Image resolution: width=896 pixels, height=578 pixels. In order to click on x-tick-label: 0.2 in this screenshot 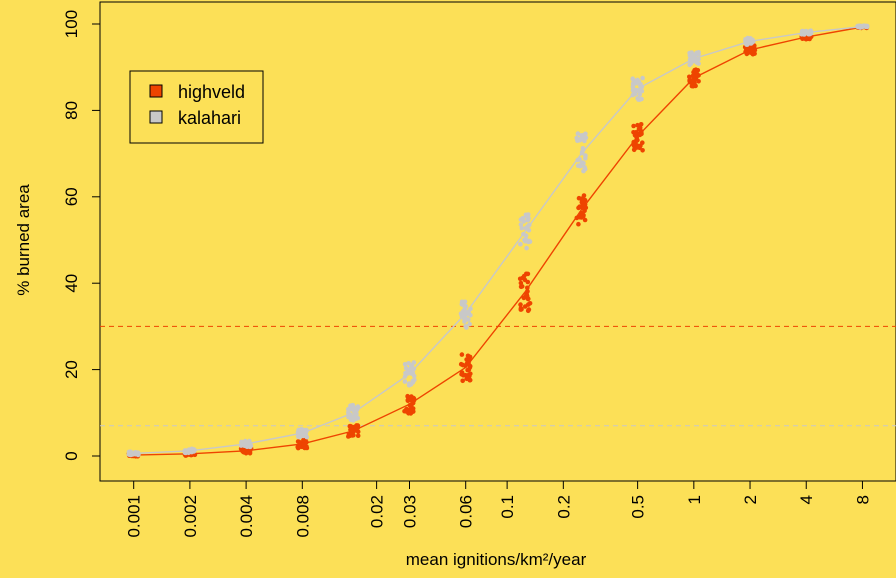, I will do `click(563, 507)`.